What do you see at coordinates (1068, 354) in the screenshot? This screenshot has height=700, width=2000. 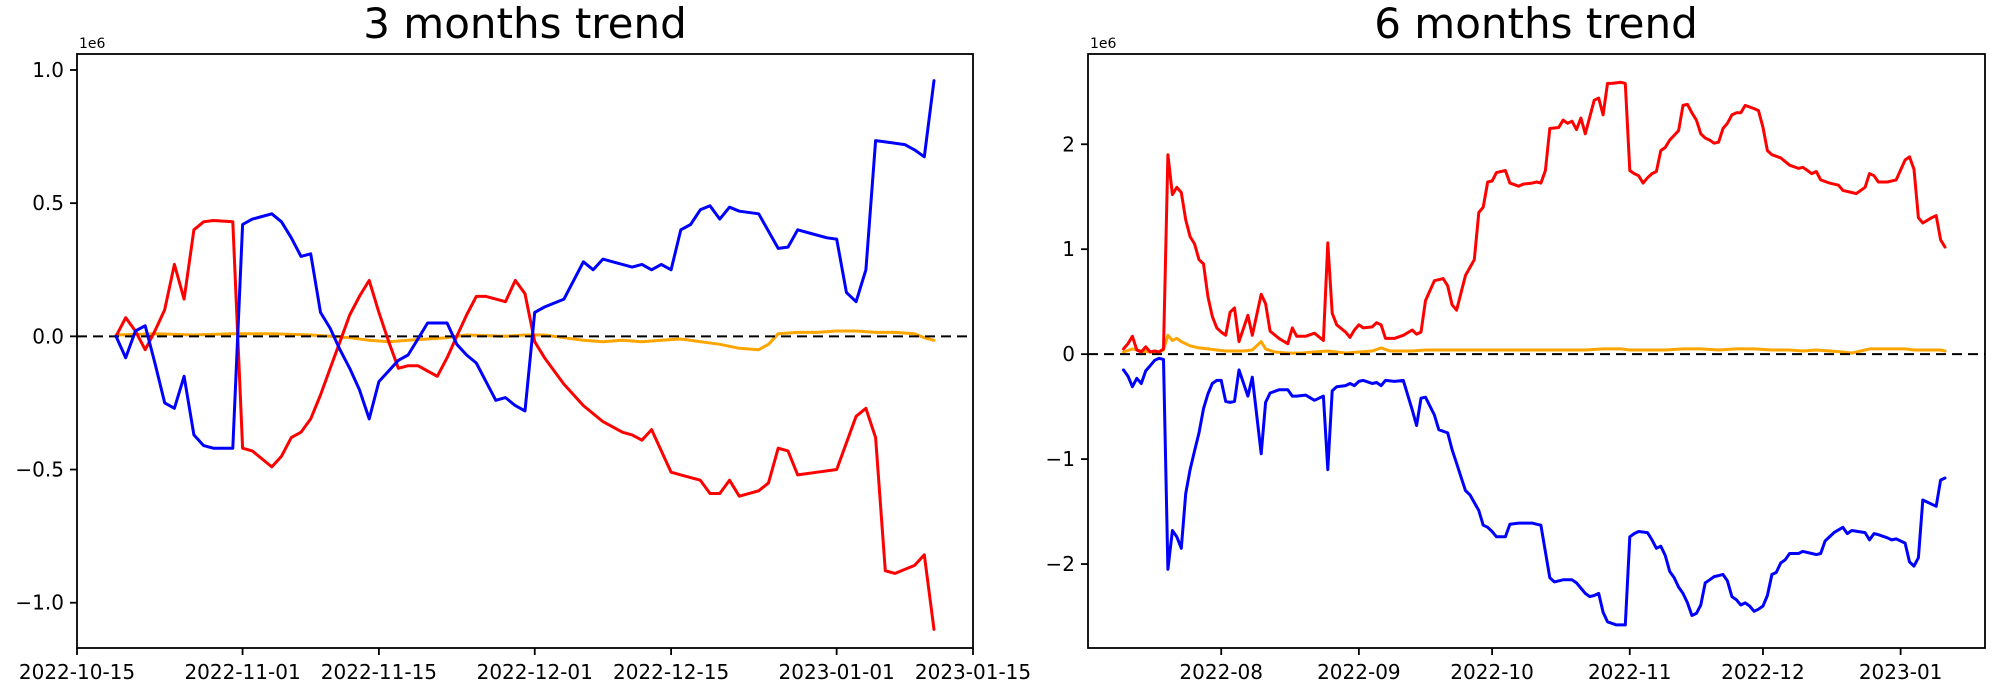 I see `y-tick-label: 0` at bounding box center [1068, 354].